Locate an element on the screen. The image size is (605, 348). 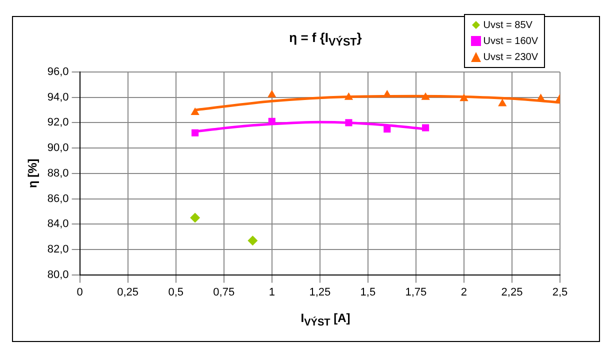
x-tick-label: 1,25 is located at coordinates (320, 292).